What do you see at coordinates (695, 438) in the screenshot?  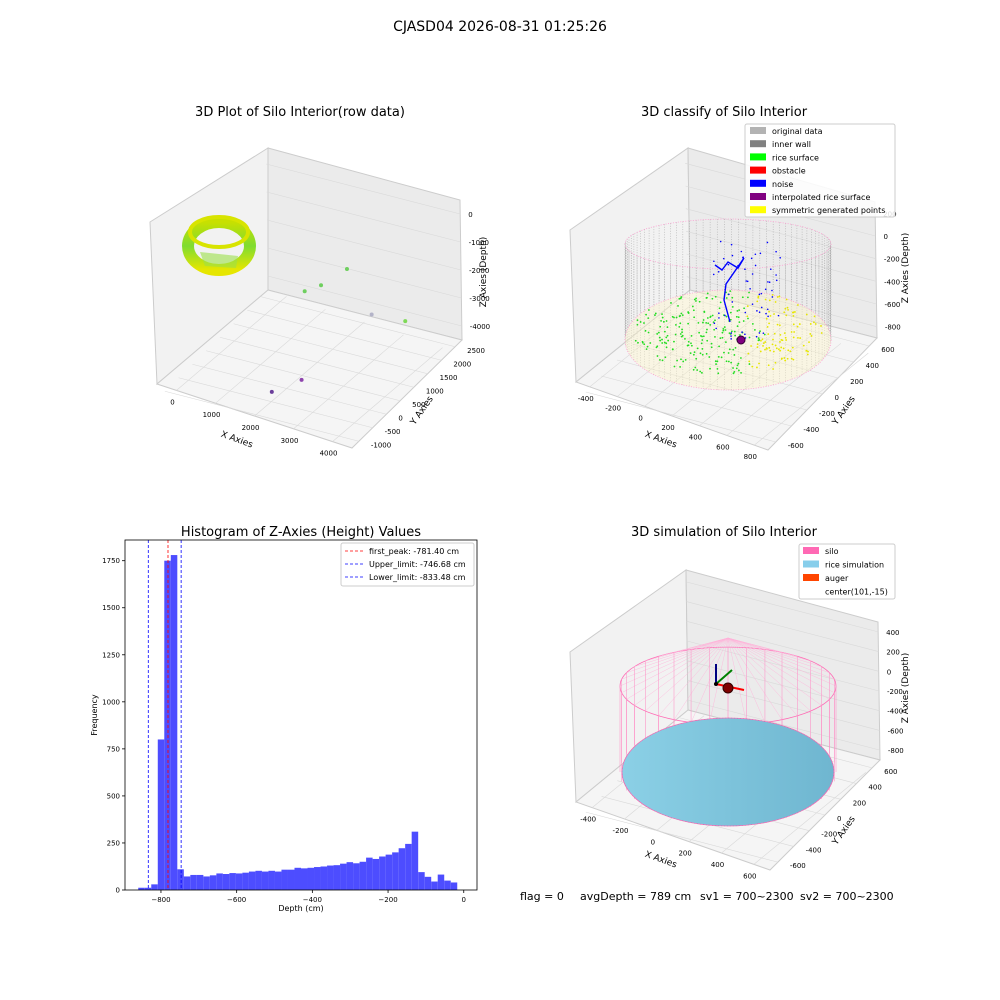 I see `x-tick-label: 400` at bounding box center [695, 438].